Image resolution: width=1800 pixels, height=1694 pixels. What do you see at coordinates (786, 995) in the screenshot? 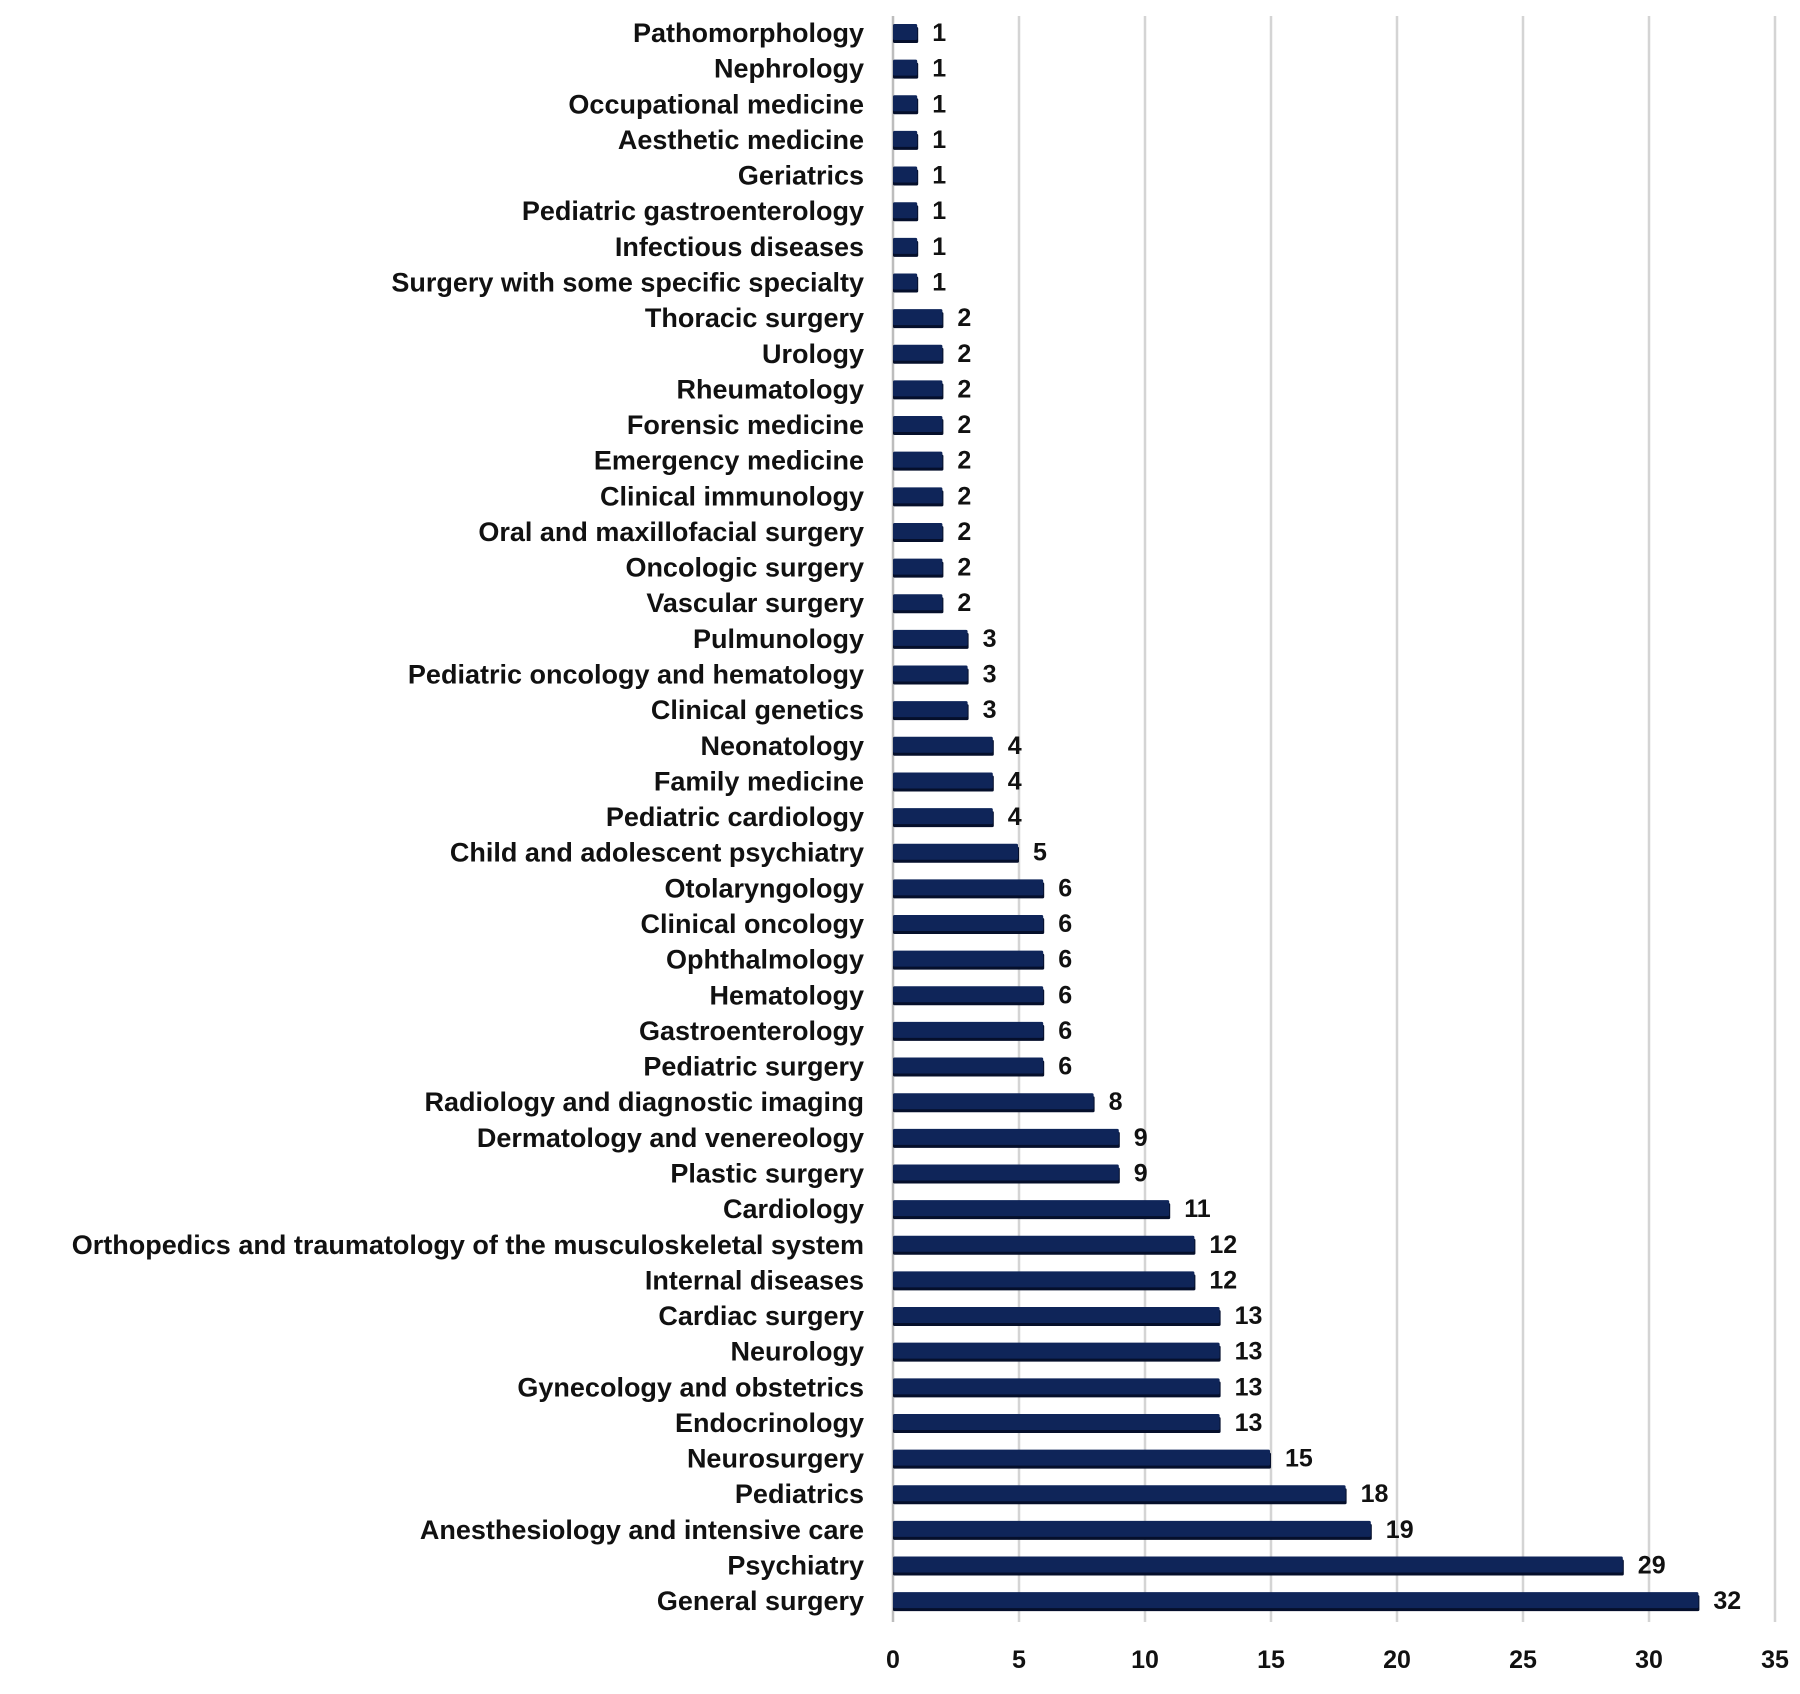
I see `category-label: Hematology` at bounding box center [786, 995].